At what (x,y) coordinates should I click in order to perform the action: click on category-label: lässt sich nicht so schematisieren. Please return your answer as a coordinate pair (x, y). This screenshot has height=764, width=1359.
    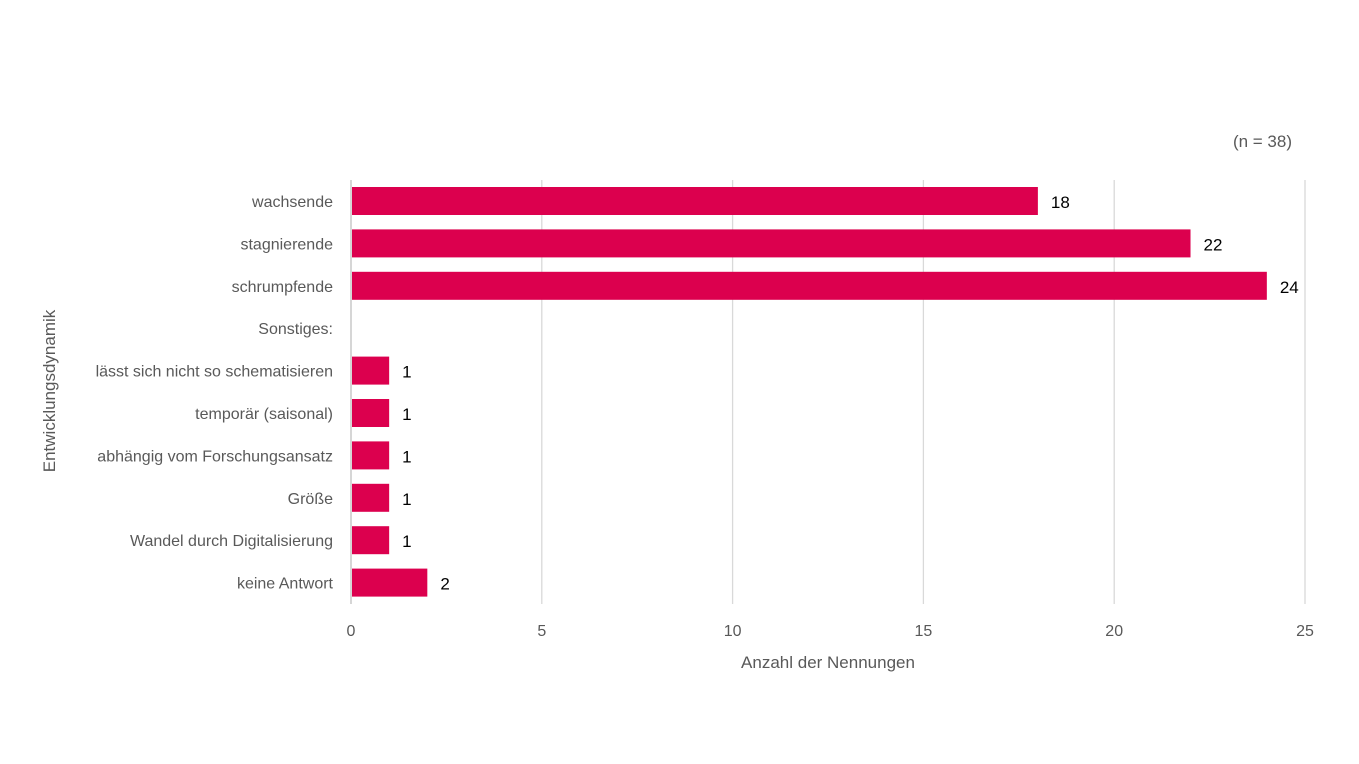
    Looking at the image, I should click on (214, 372).